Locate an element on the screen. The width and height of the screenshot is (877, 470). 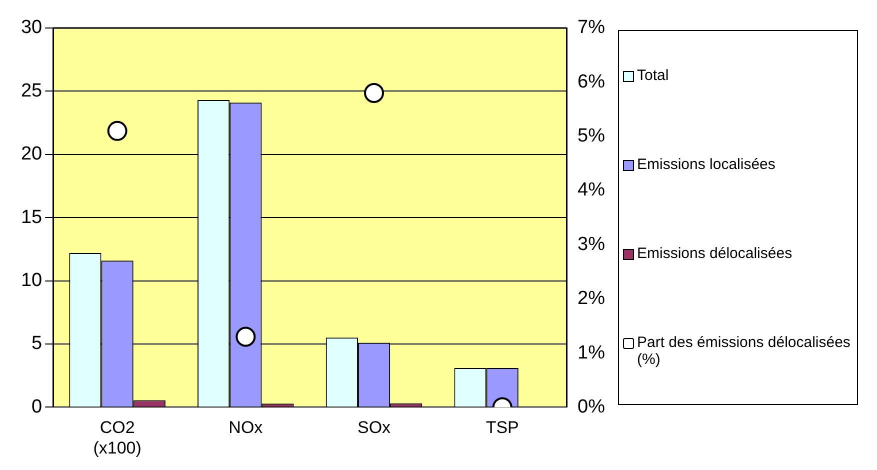
legend-label: Emissions localisées is located at coordinates (706, 164).